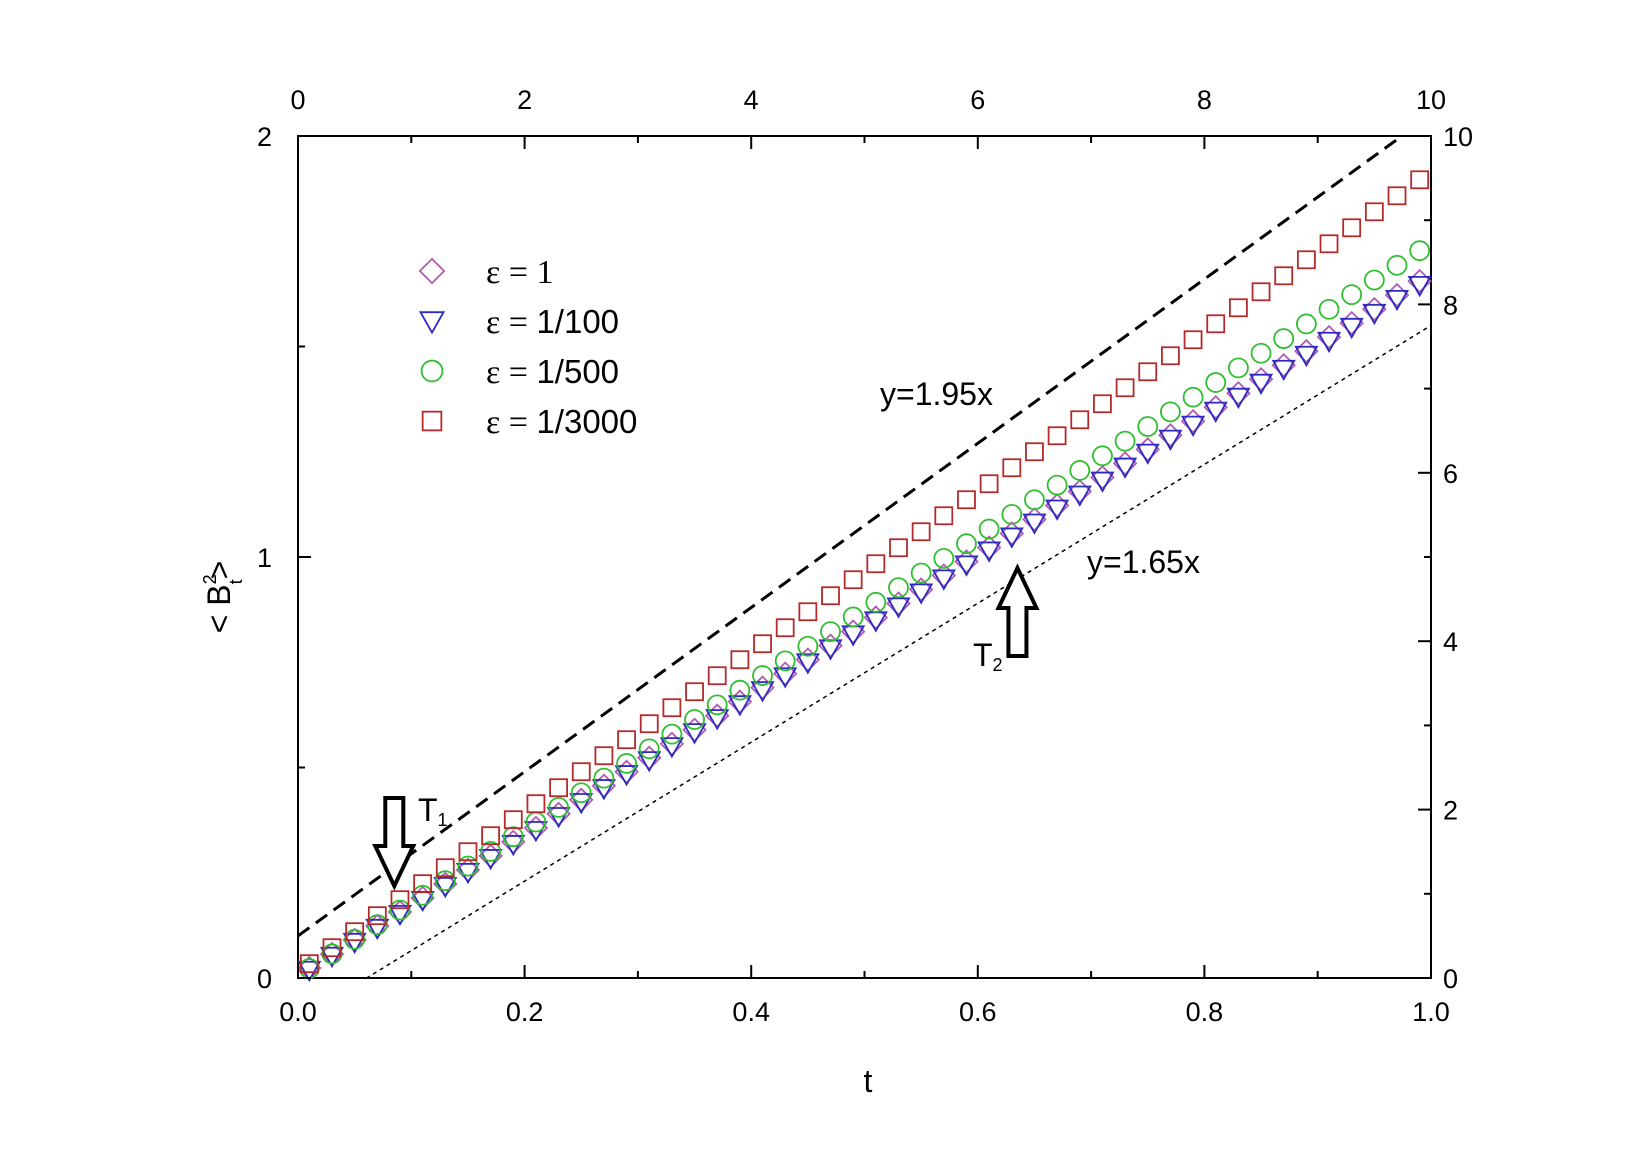 The image size is (1650, 1165). Describe the element at coordinates (977, 100) in the screenshot. I see `top-tick-label: 6` at that location.